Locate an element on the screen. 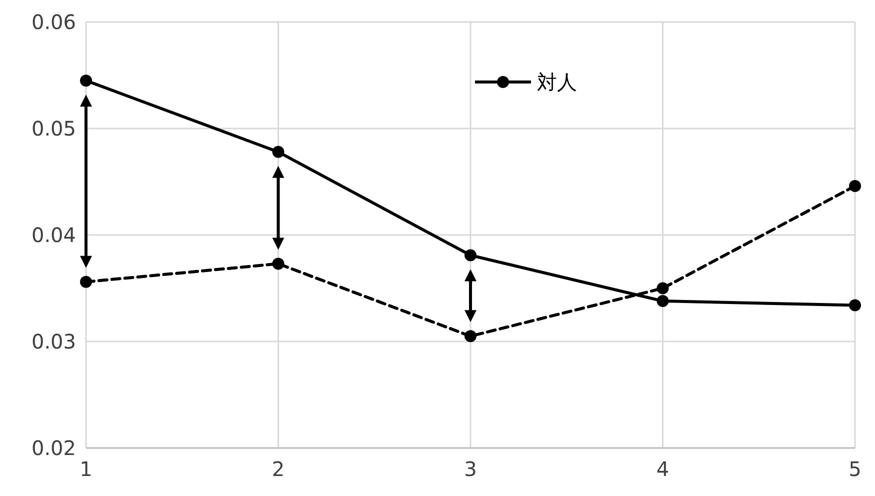  y-tick-label: 0.06 is located at coordinates (53, 22).